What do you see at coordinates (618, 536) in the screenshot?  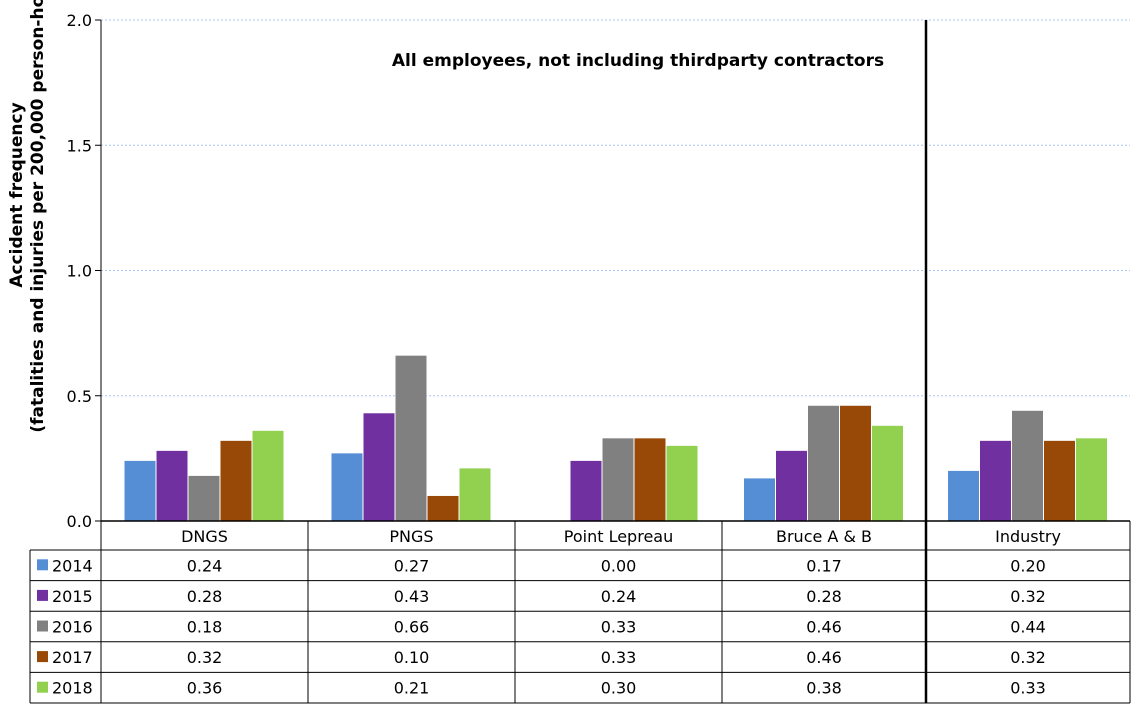 I see `category-label-point-lepreau: Point Lepreau` at bounding box center [618, 536].